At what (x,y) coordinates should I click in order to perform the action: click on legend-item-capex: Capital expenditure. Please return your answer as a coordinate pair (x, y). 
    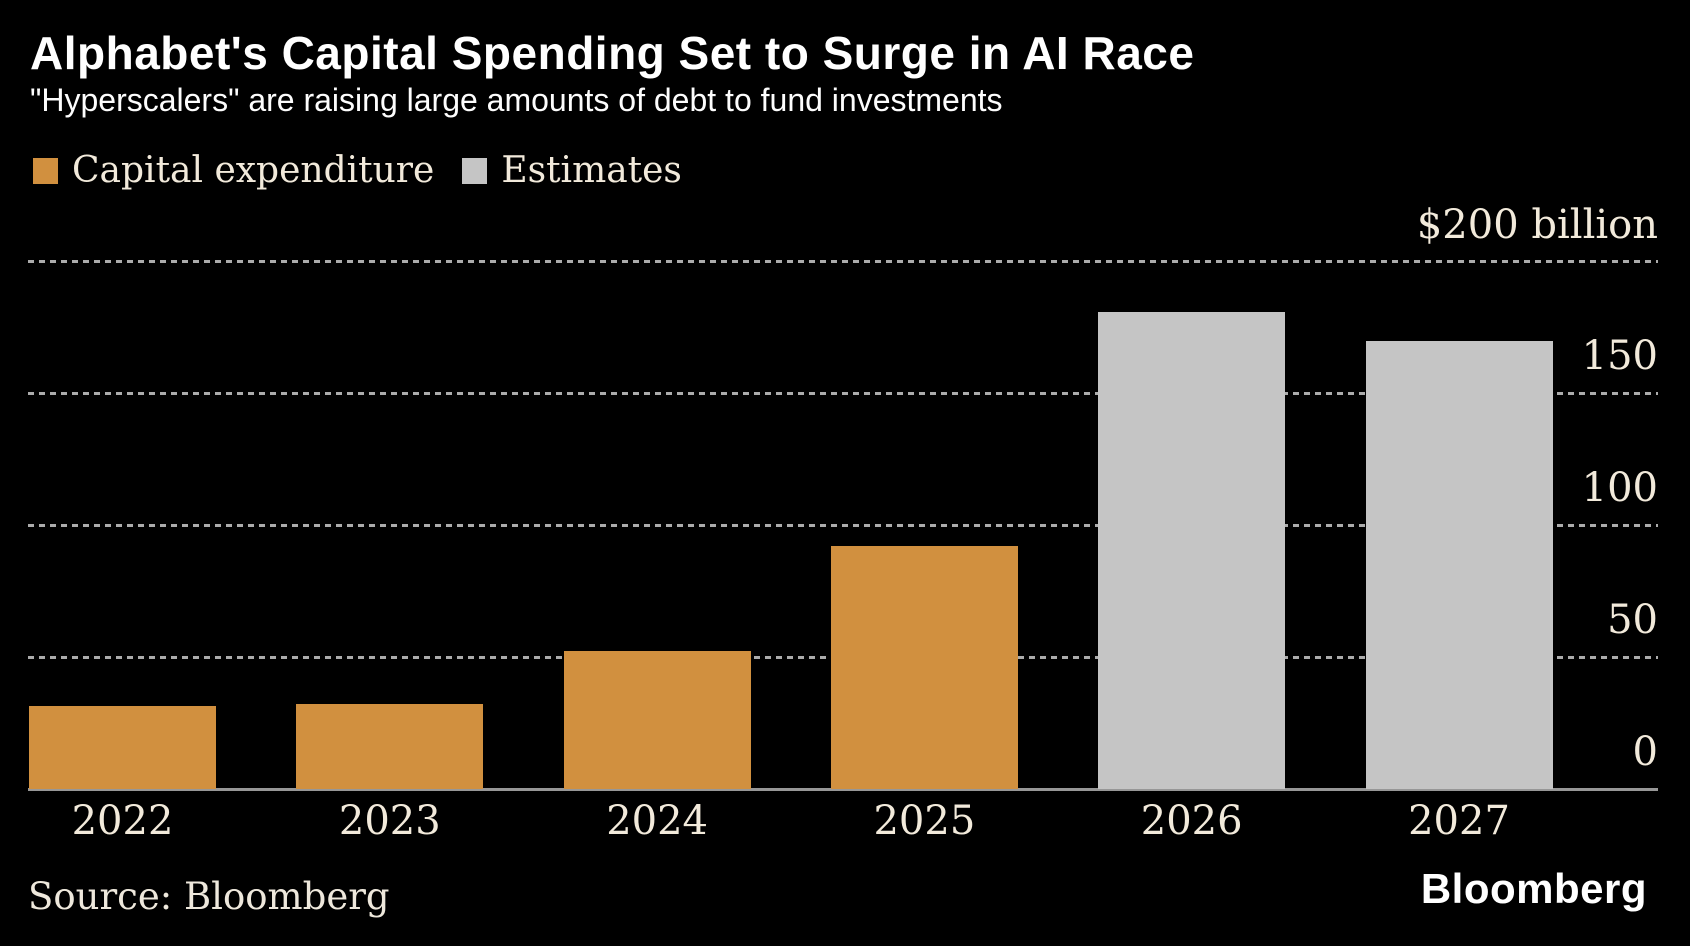
    Looking at the image, I should click on (233, 171).